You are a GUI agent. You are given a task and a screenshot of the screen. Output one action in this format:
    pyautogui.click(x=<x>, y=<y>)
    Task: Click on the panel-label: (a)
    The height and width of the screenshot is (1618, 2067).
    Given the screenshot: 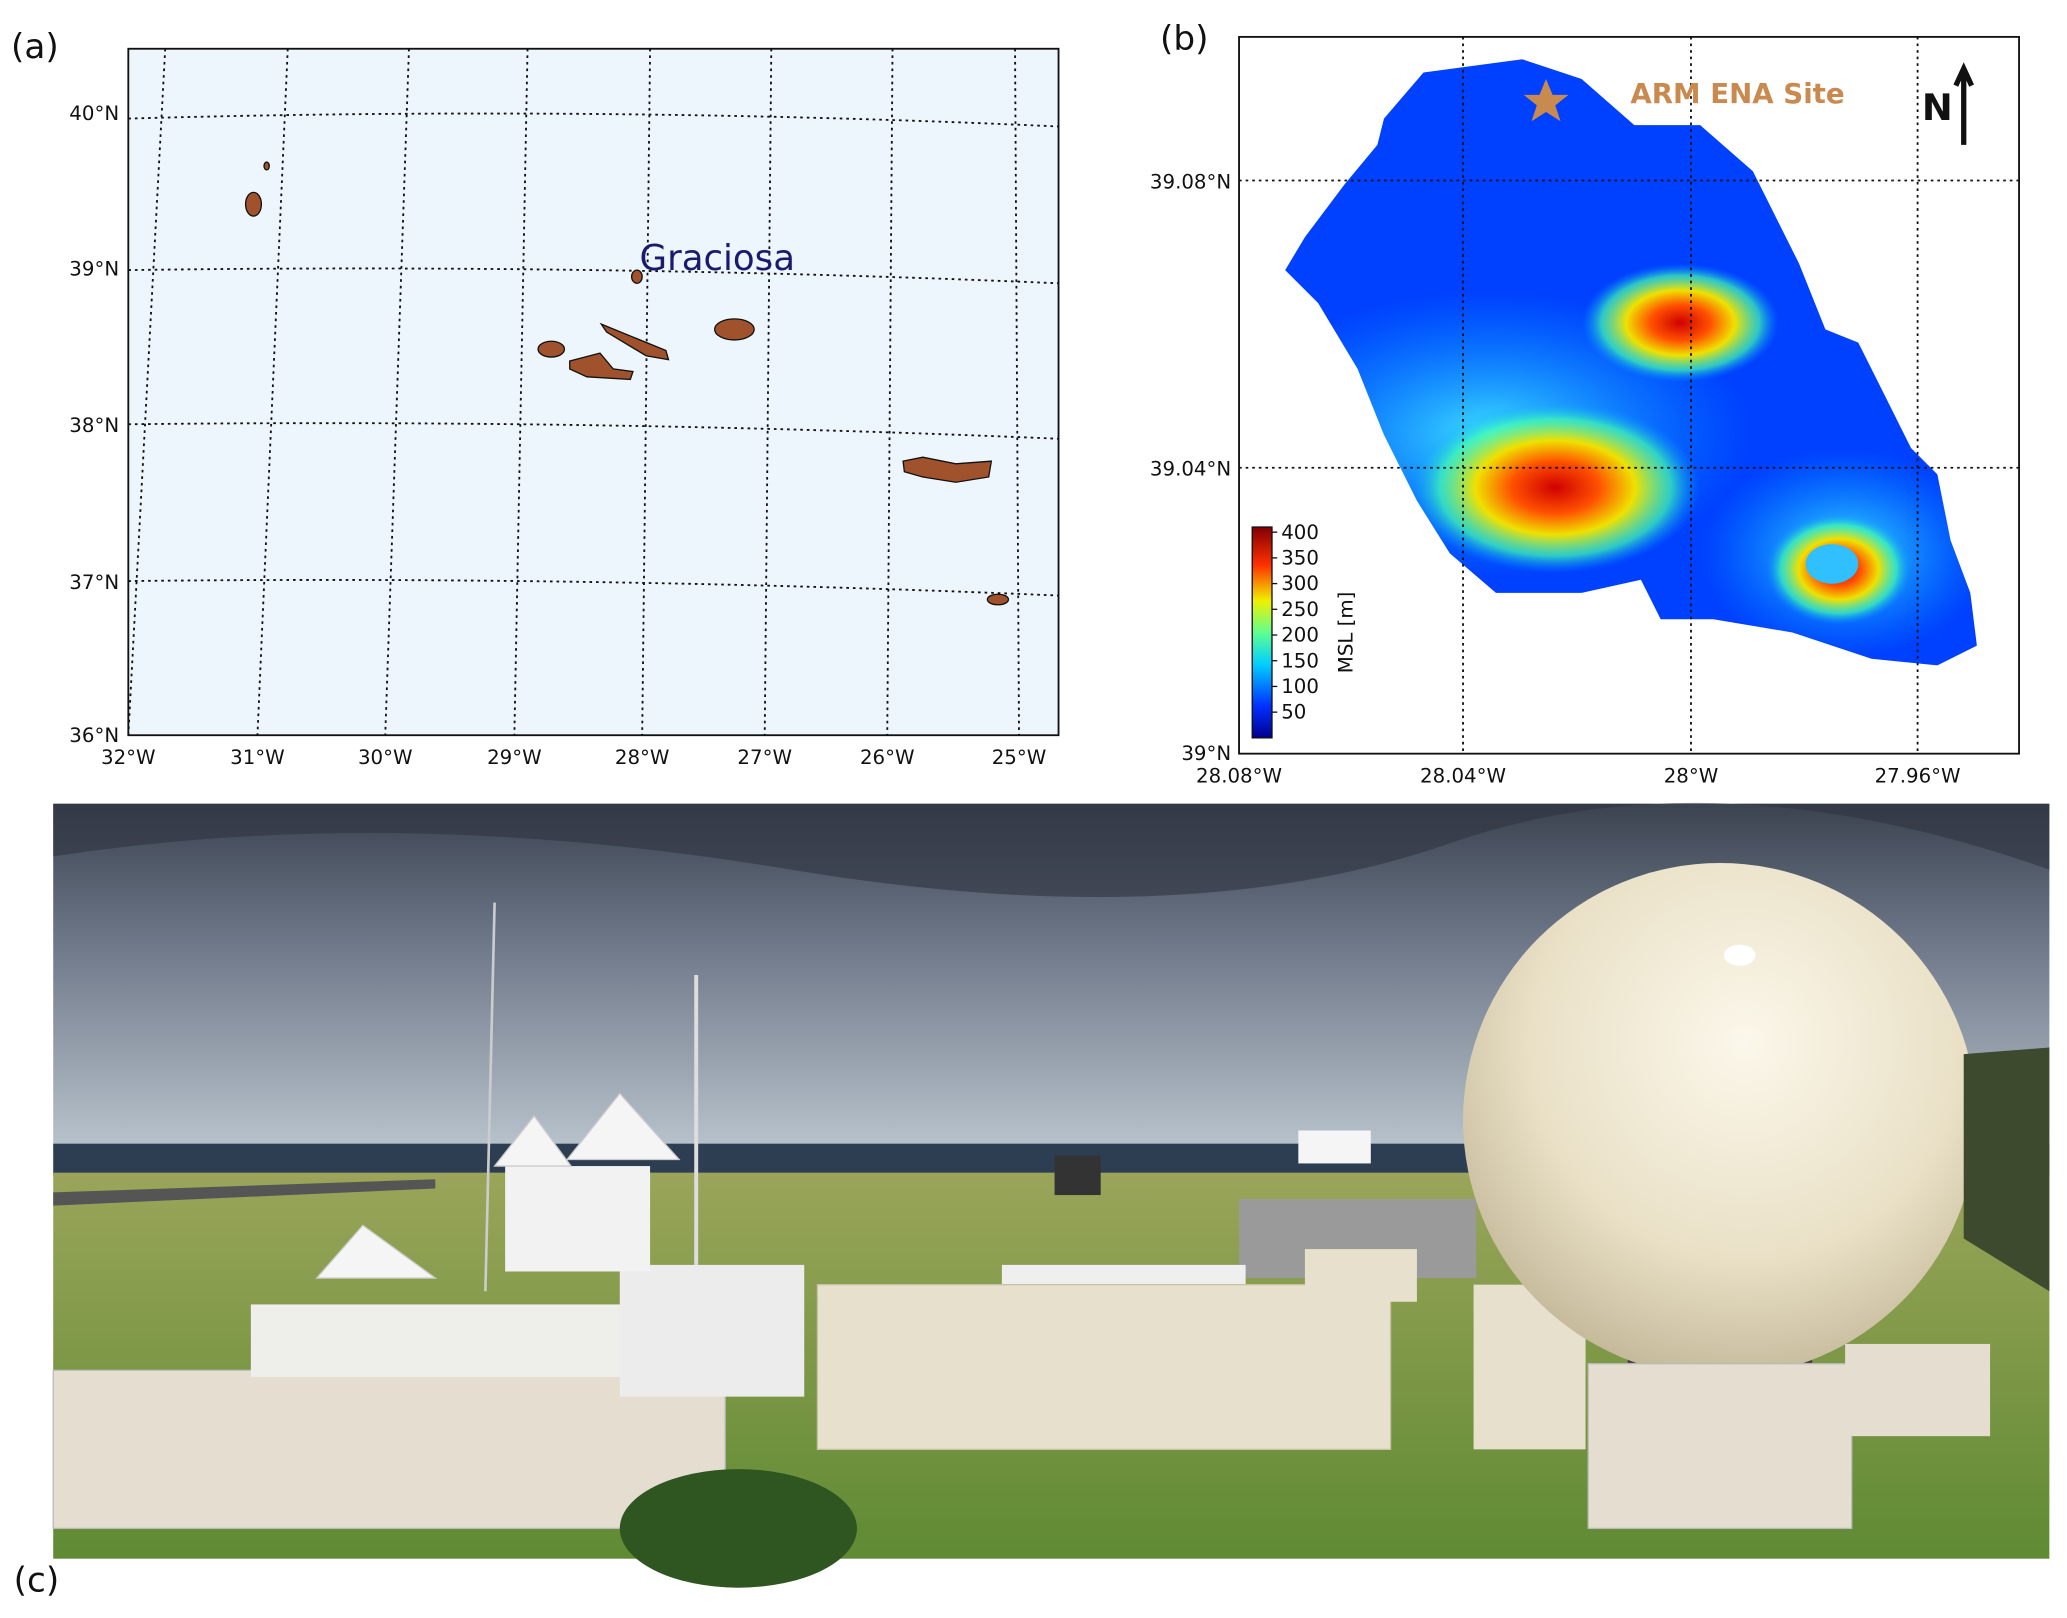 What is the action you would take?
    pyautogui.click(x=35, y=47)
    